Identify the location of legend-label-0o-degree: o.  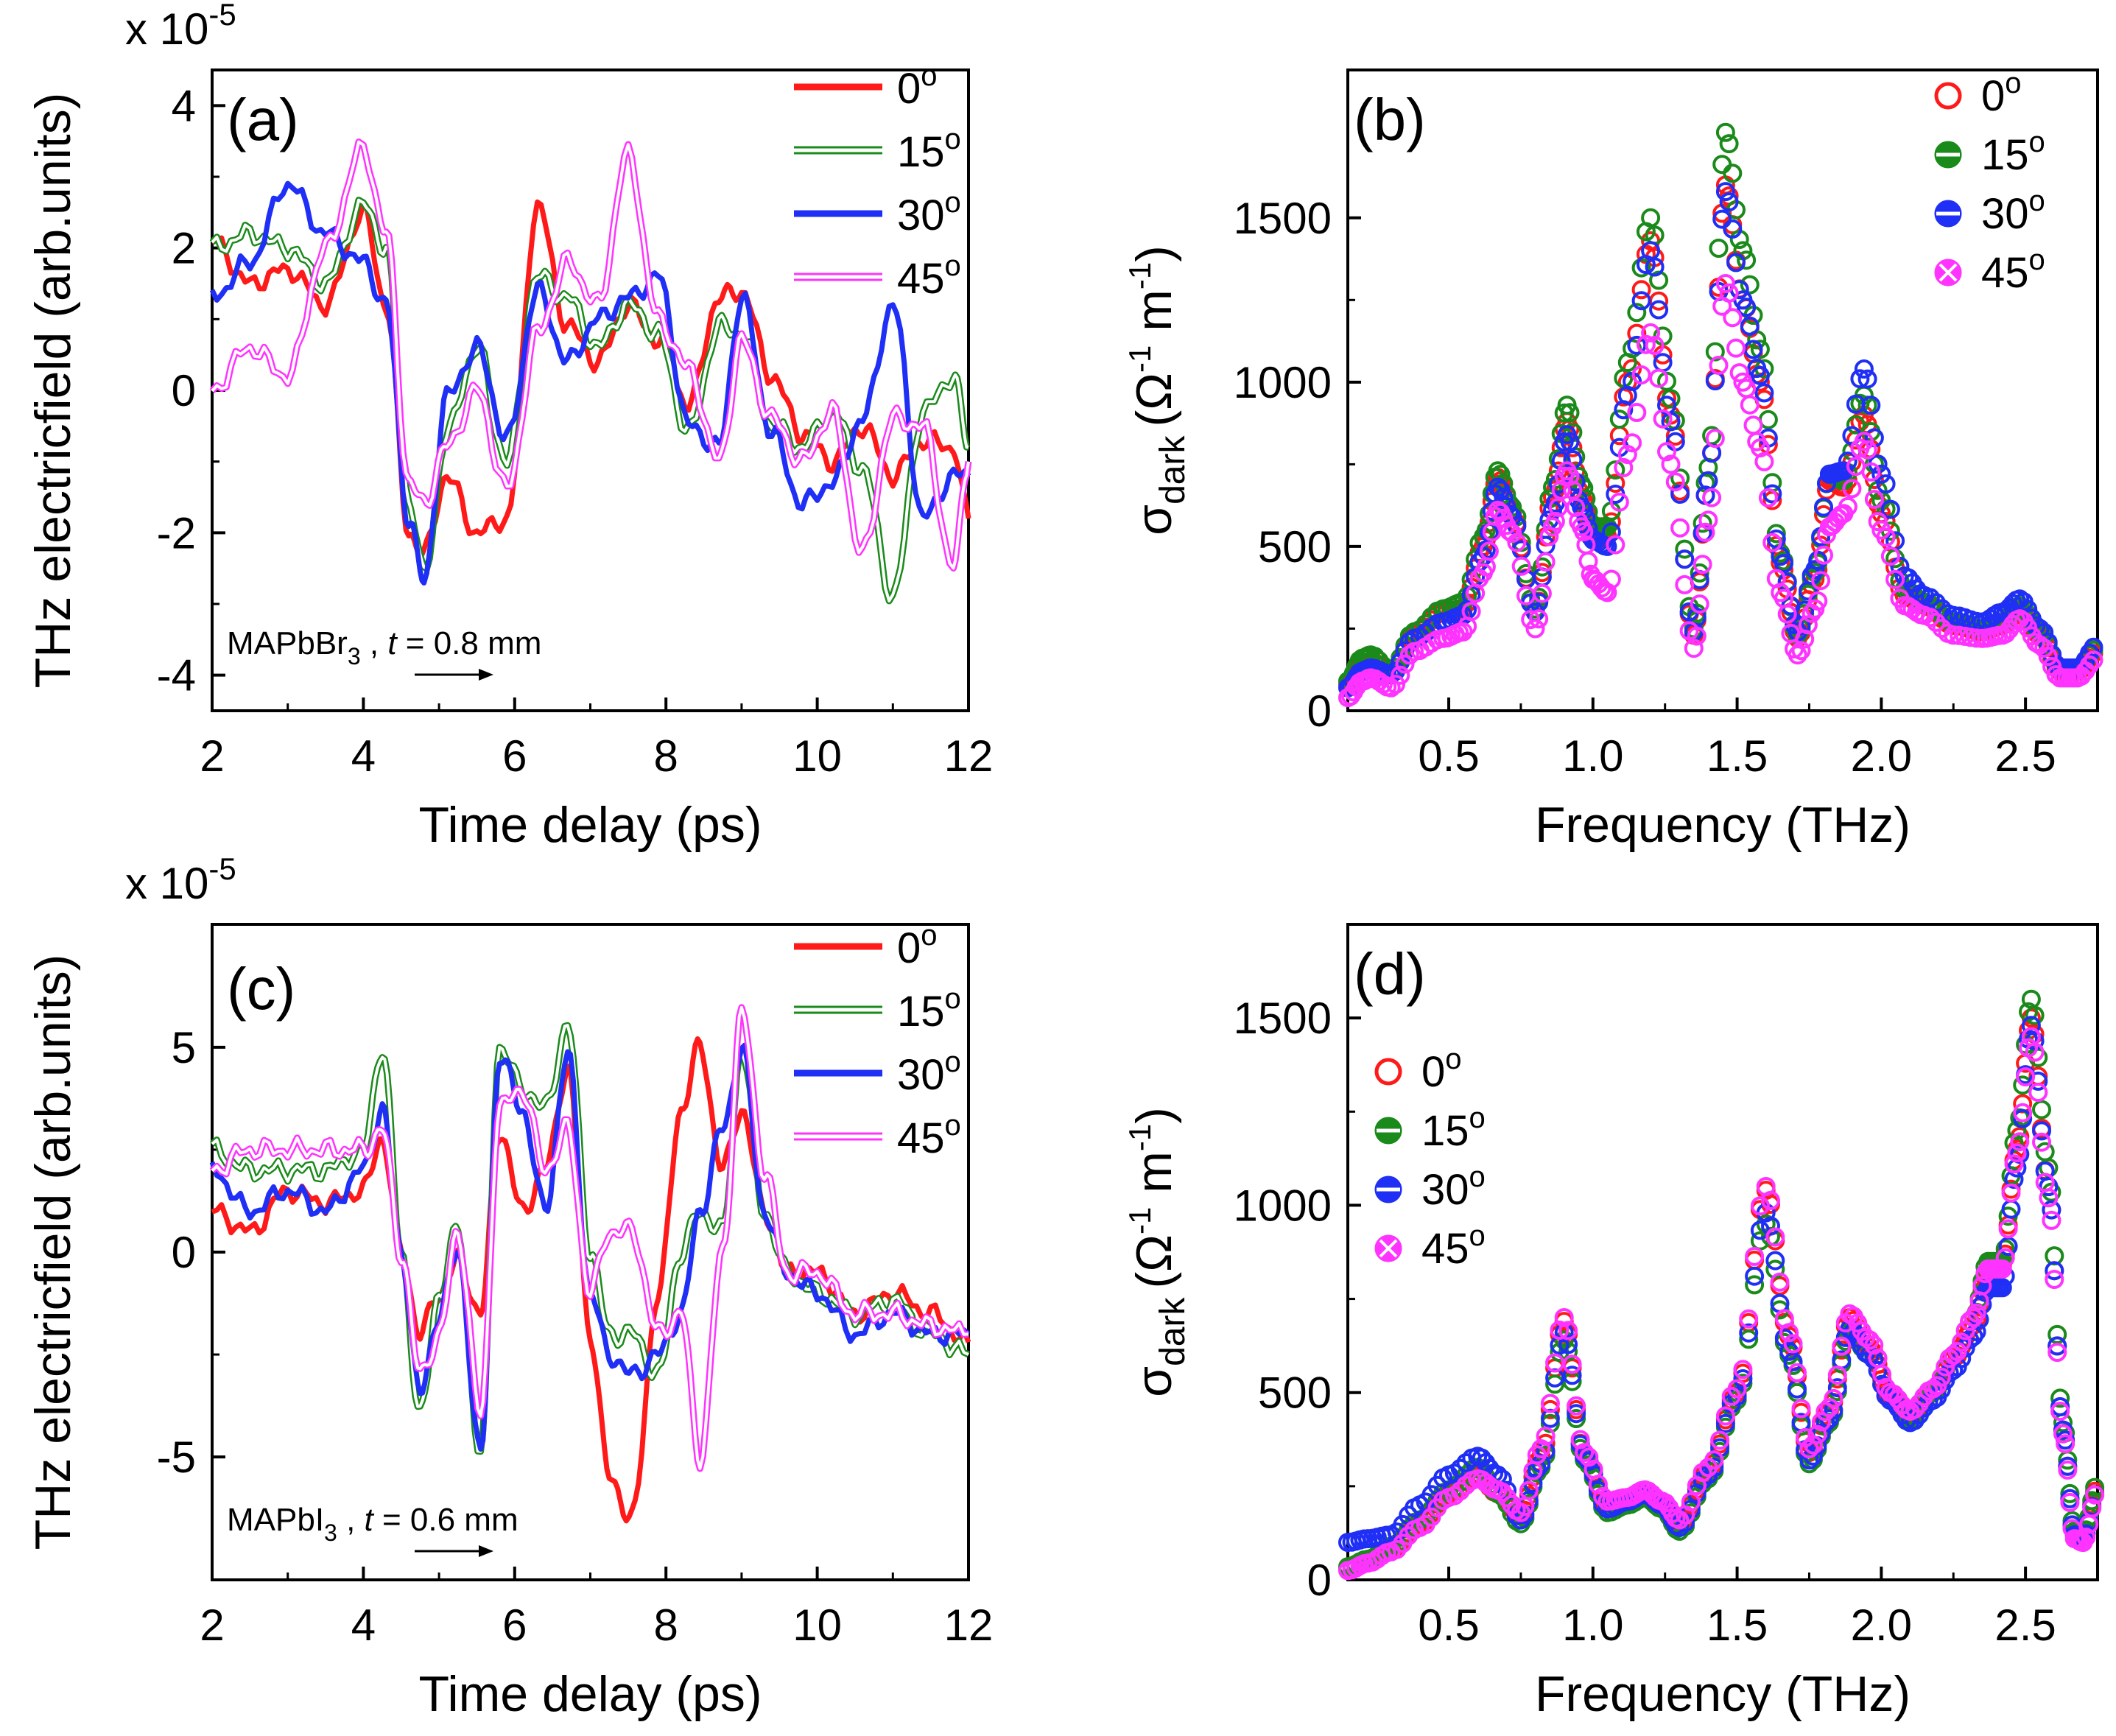
(1453, 1059).